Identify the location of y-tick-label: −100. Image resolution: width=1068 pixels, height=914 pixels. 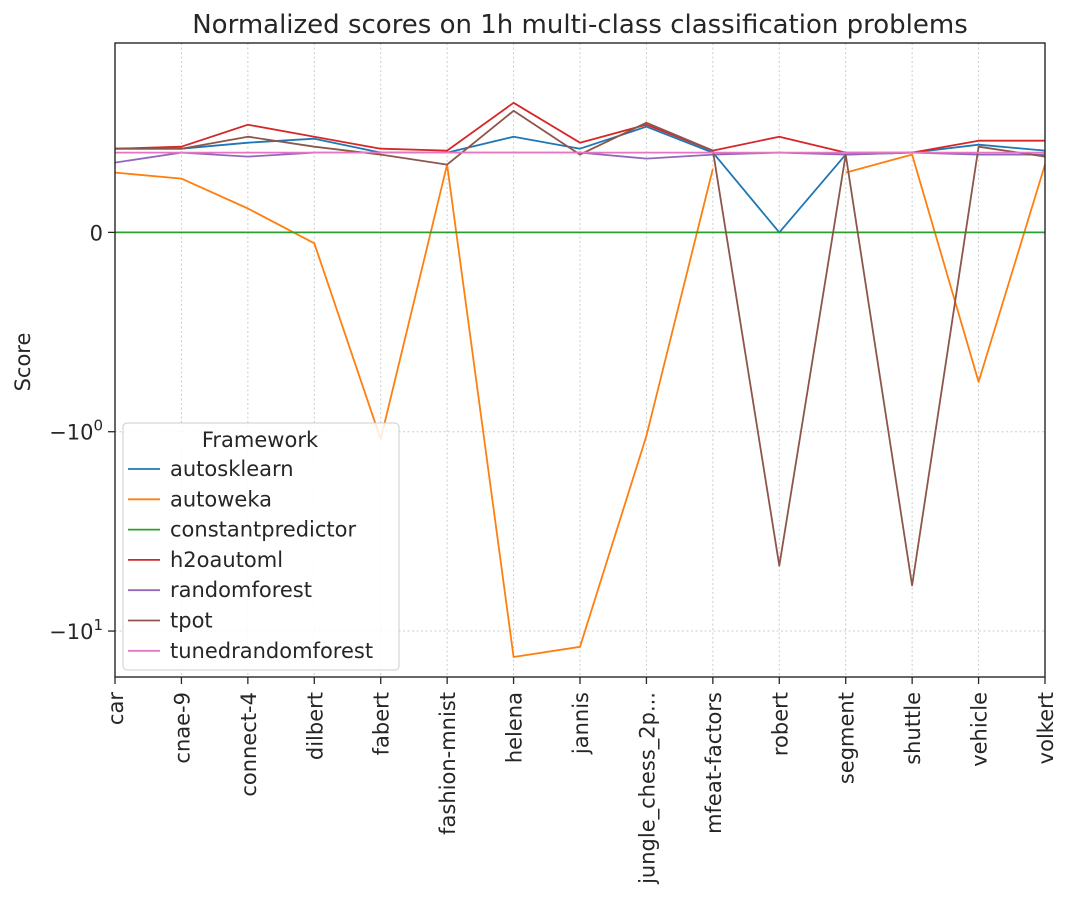
(76, 431).